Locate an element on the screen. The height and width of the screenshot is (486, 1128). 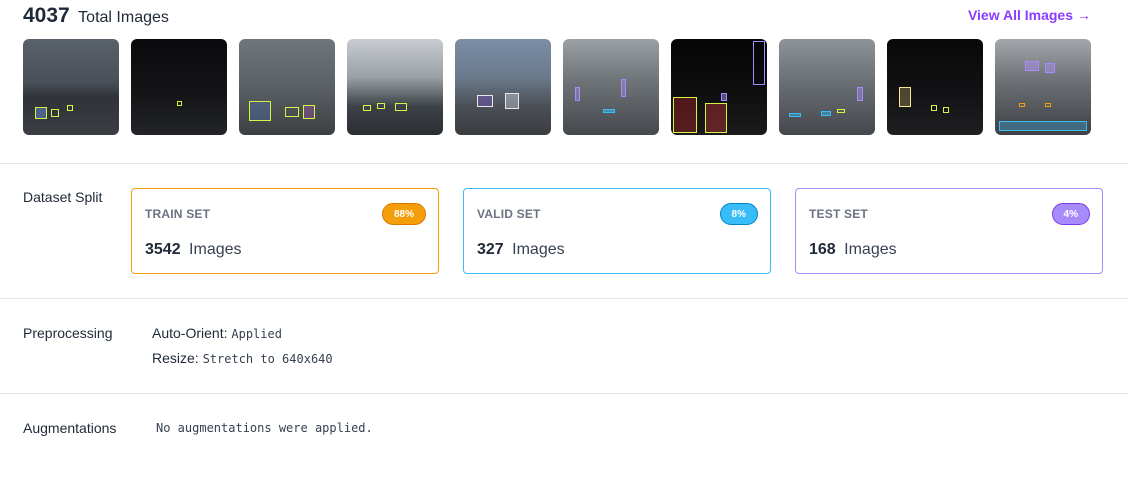
preprocessing-step-auto-orient: Auto-Orient: Applied is located at coordinates (217, 333).